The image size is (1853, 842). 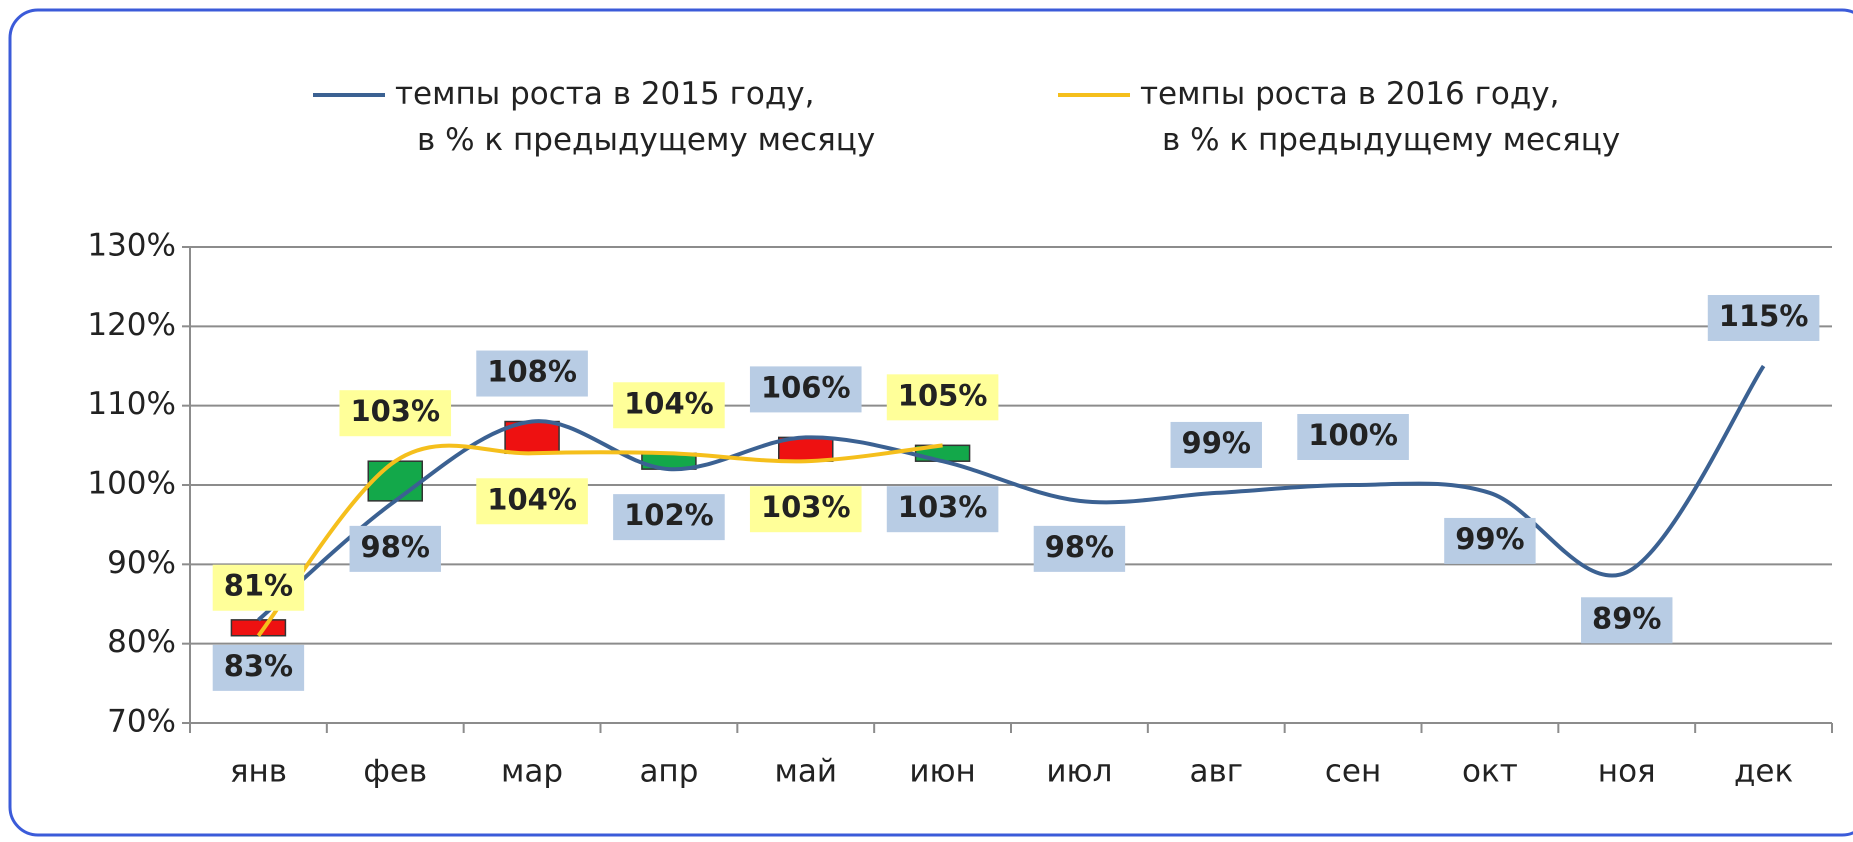 What do you see at coordinates (532, 772) in the screenshot?
I see `x-tick-label: мар` at bounding box center [532, 772].